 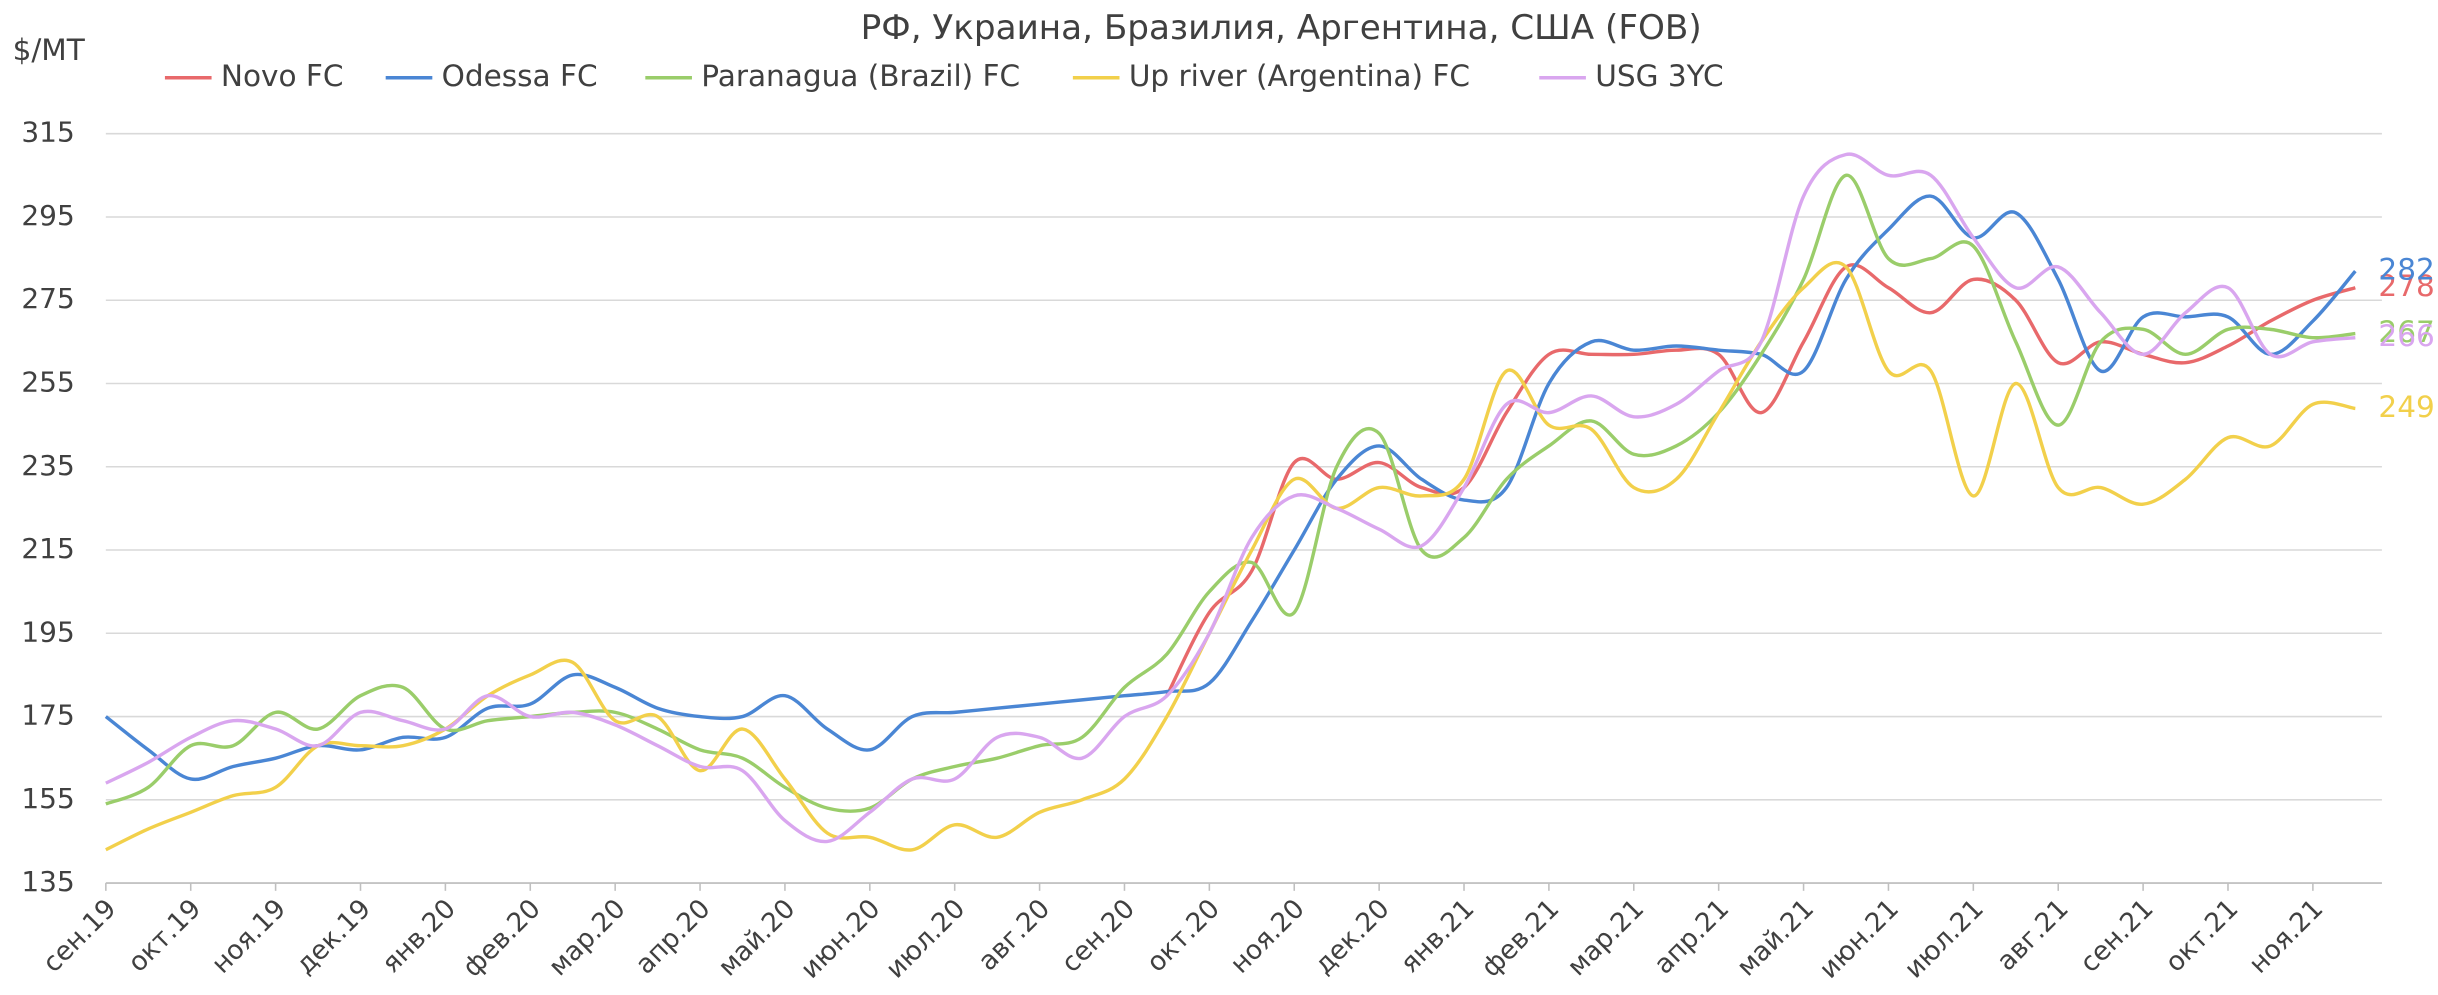 I want to click on x-tick-label: июл.21, so click(x=1943, y=938).